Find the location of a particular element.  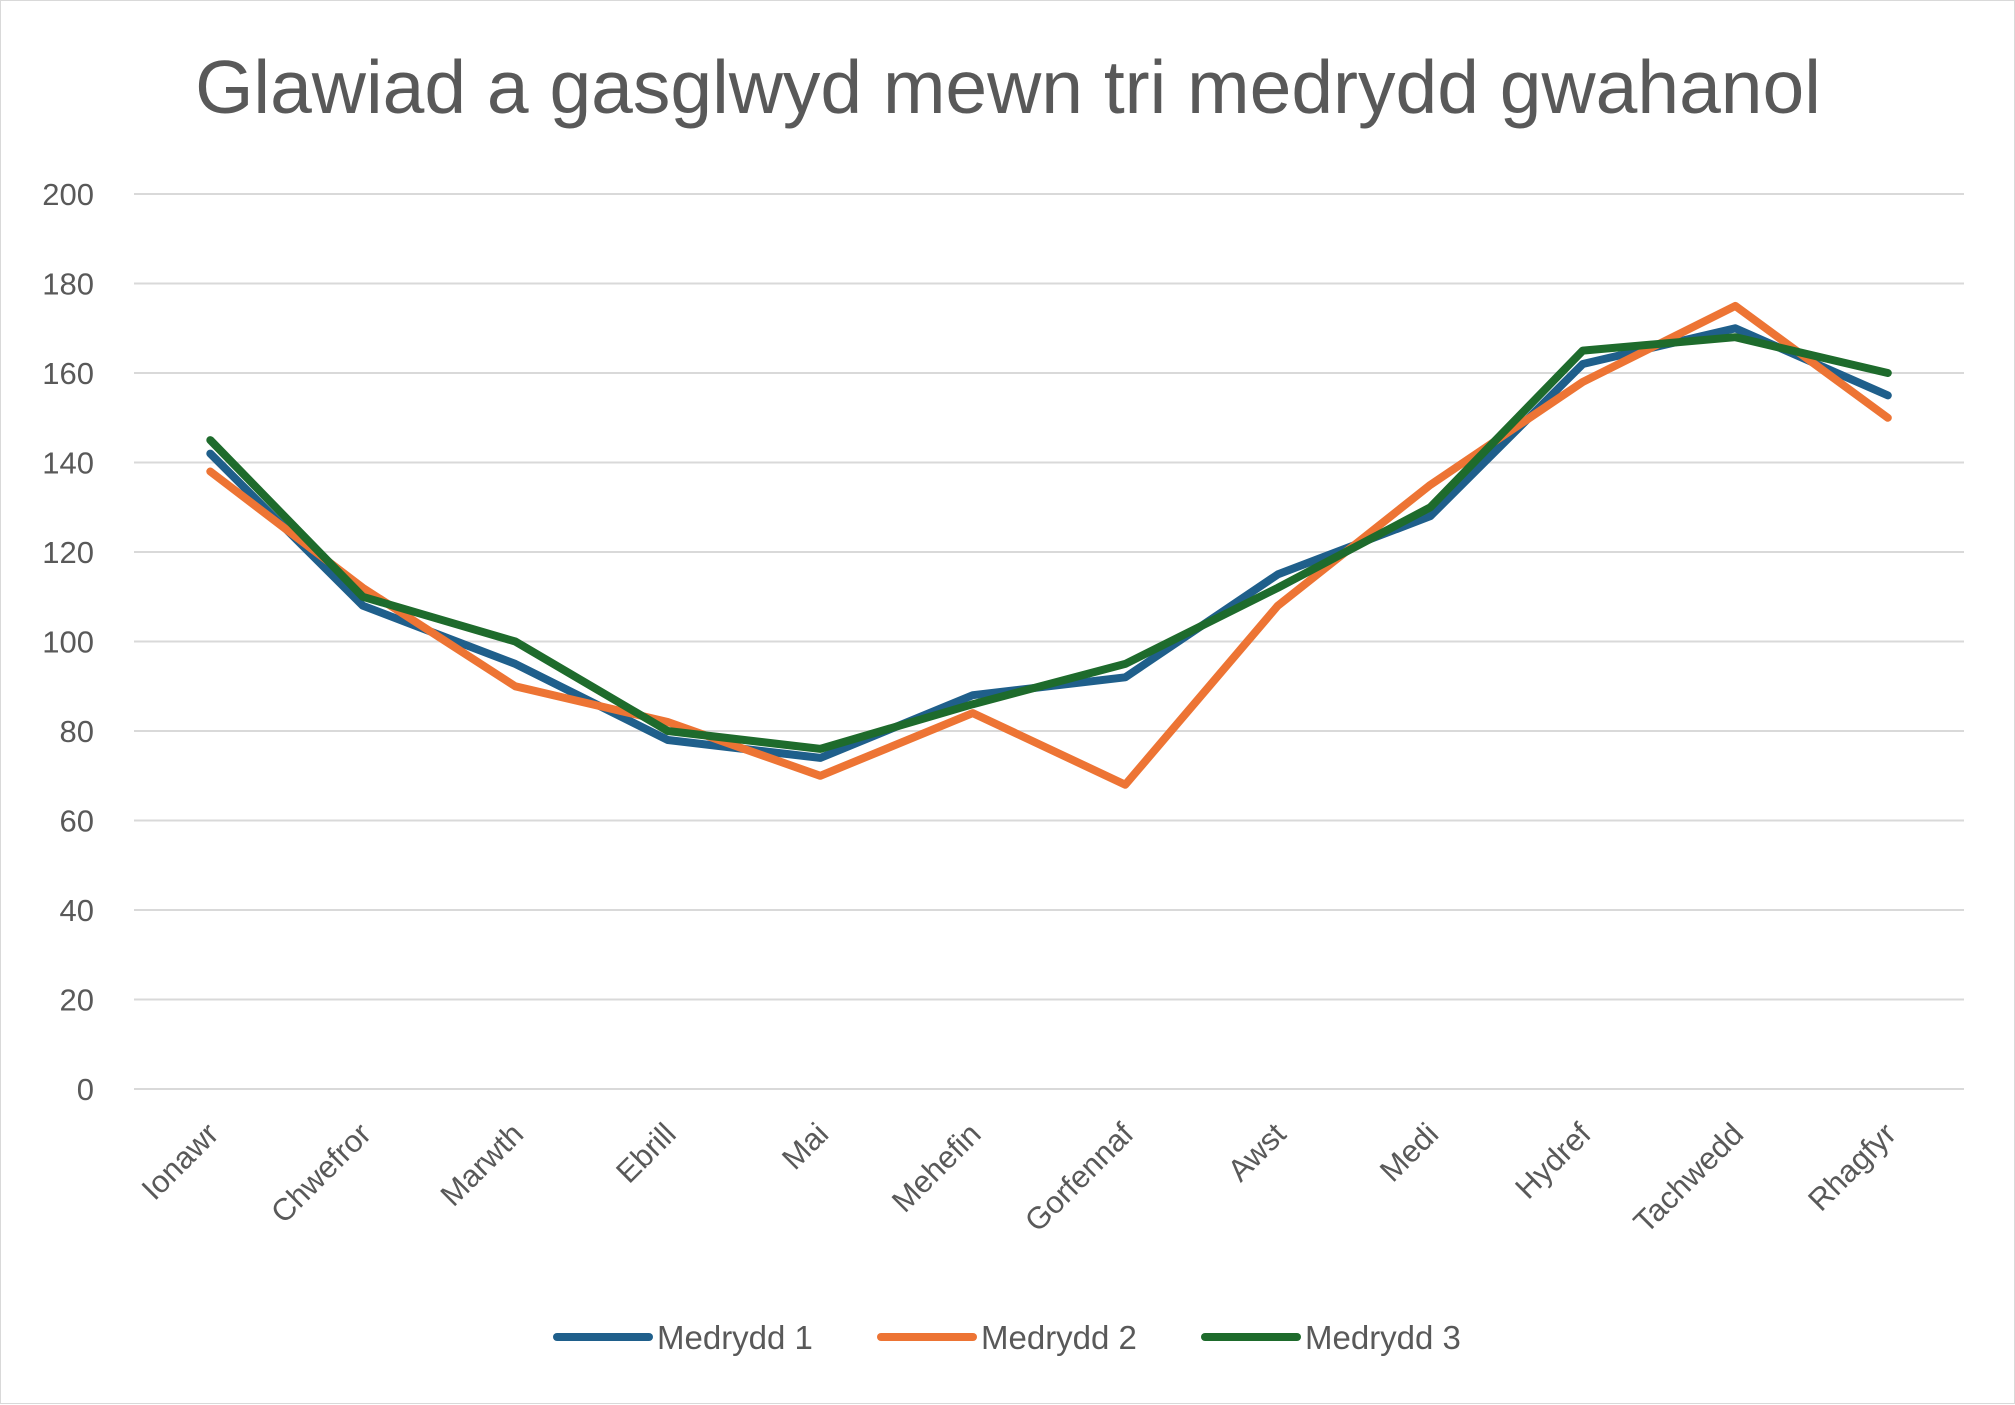

y-tick-label: 100 is located at coordinates (68, 642).